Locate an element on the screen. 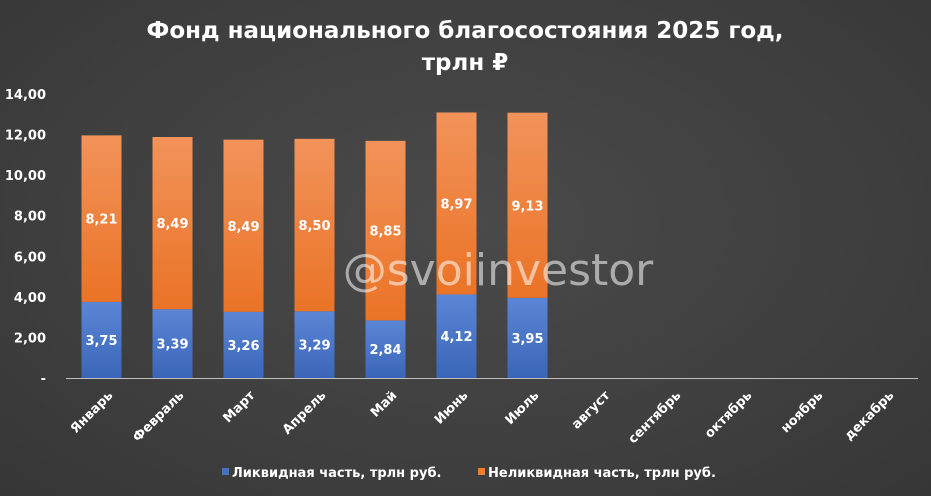 This screenshot has height=496, width=931. x-tick-label: Май is located at coordinates (384, 404).